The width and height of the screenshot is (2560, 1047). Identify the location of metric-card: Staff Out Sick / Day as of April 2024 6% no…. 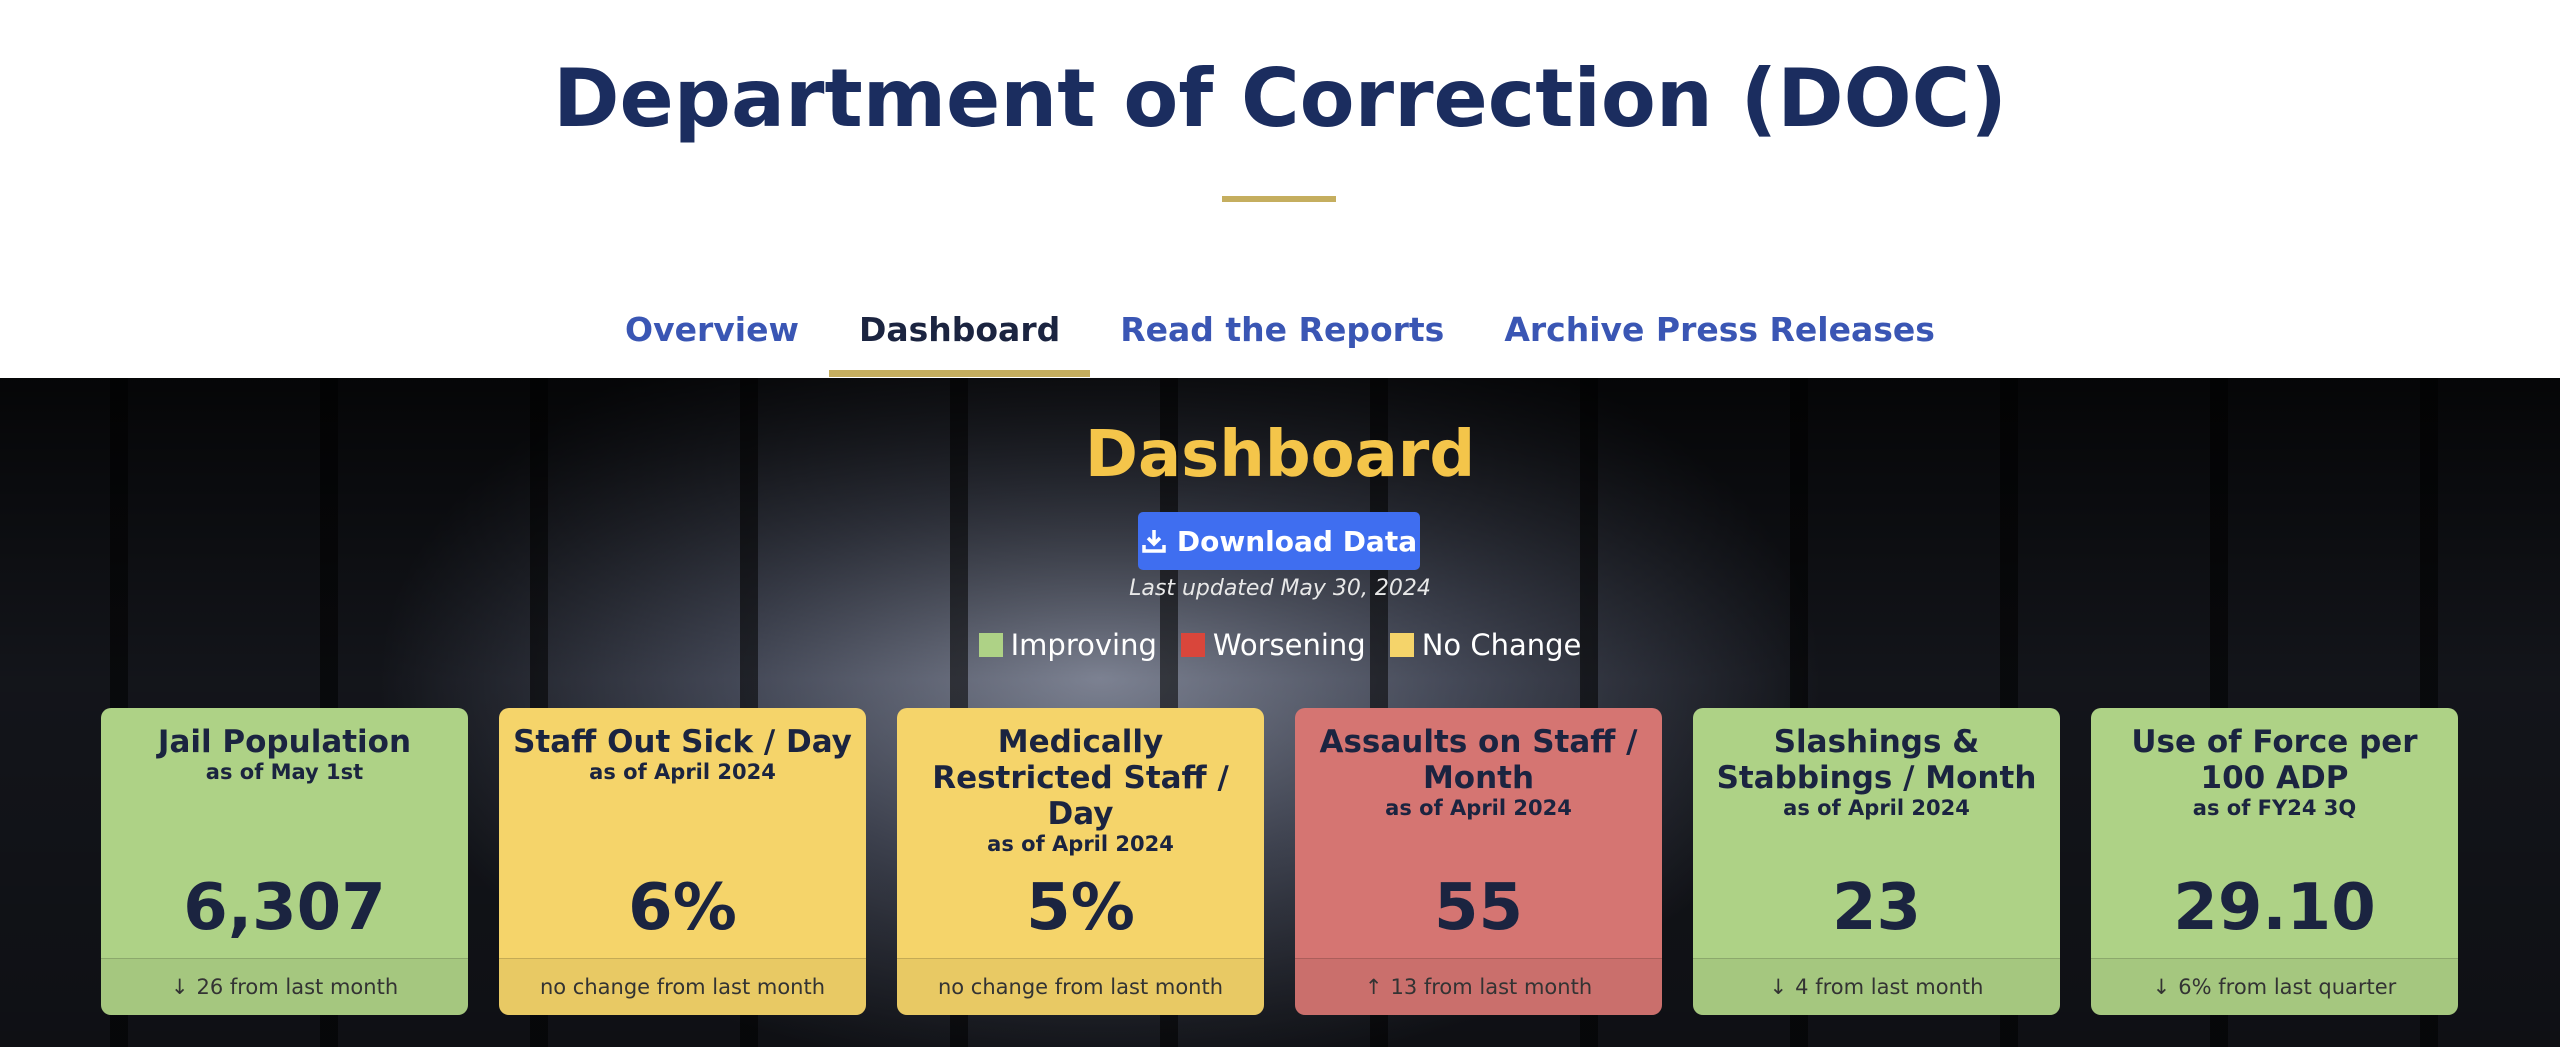
(682, 861).